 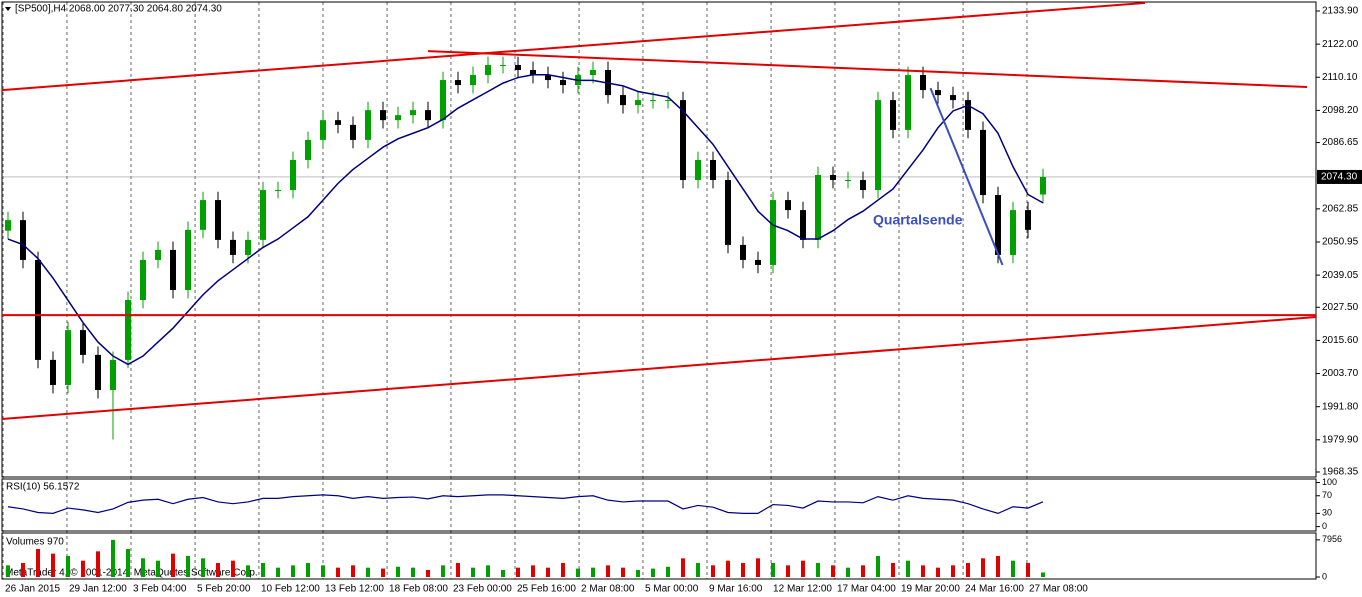 What do you see at coordinates (32, 589) in the screenshot?
I see `x-tick-label: 26 Jan 2015` at bounding box center [32, 589].